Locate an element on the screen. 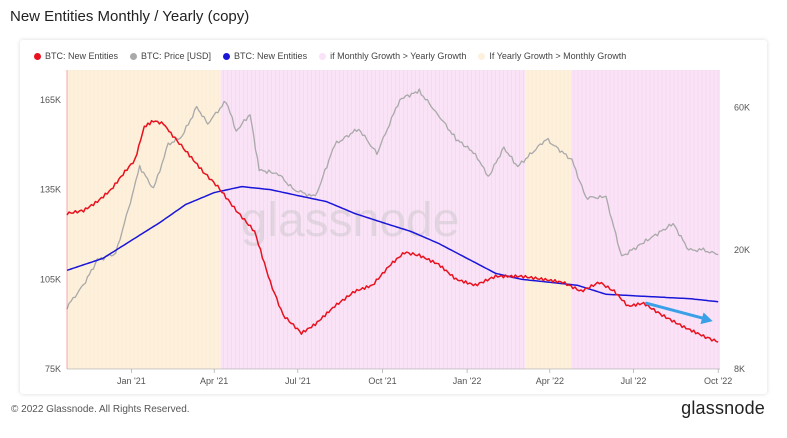 The height and width of the screenshot is (438, 787). left-tick-label: 75K is located at coordinates (53, 369).